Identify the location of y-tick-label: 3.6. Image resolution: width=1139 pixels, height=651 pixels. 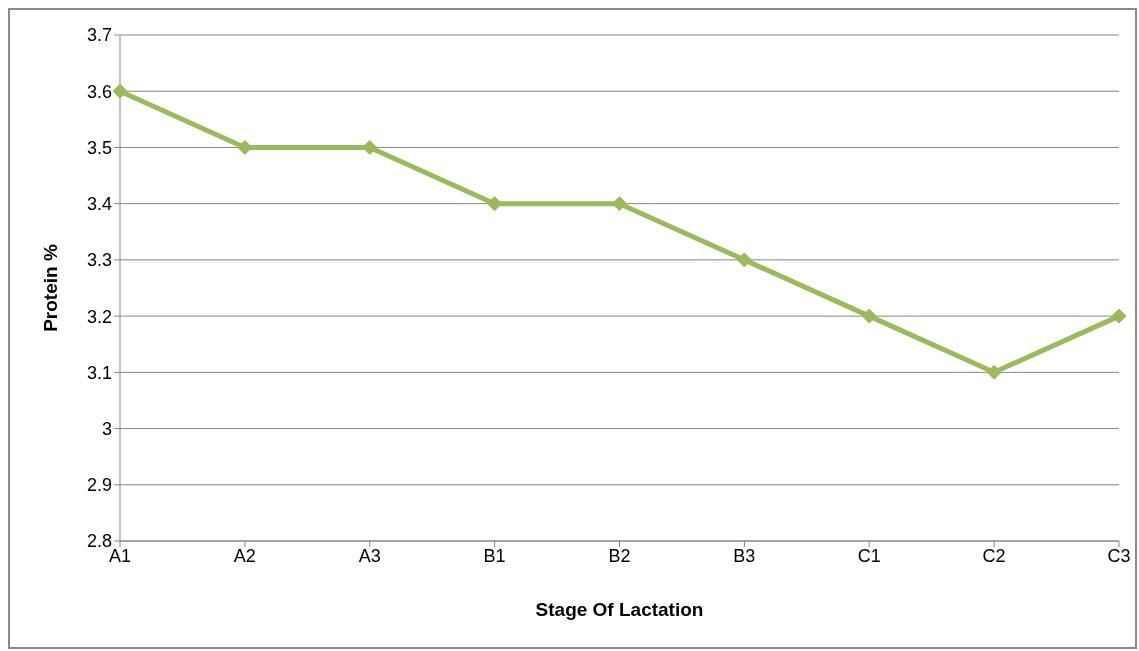
(99, 91).